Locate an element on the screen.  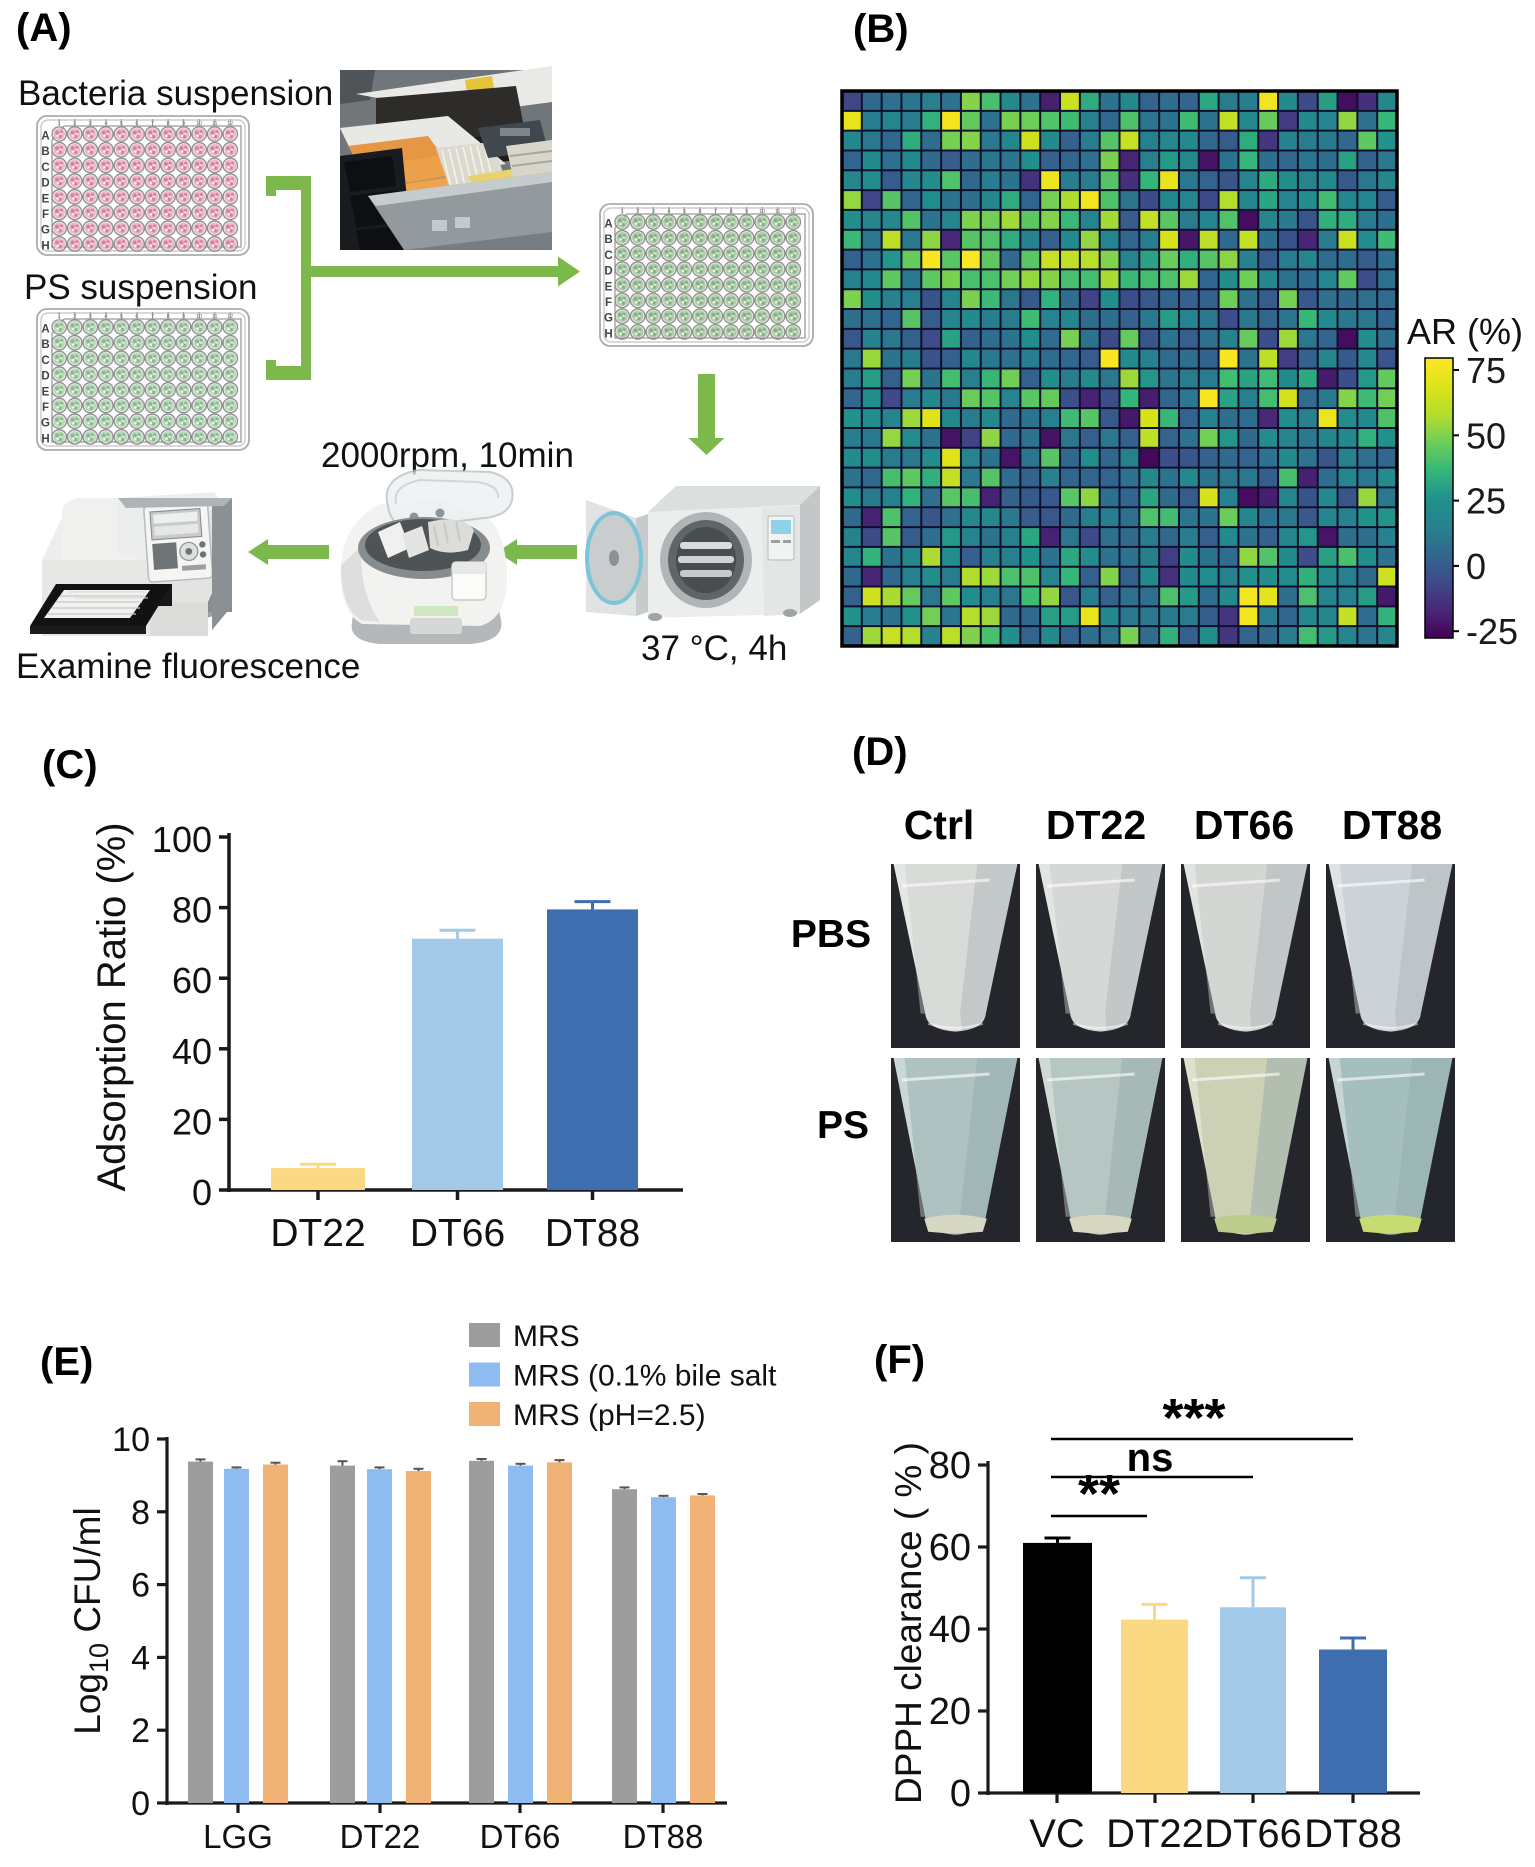
svg-text: 25 is located at coordinates (1486, 501).